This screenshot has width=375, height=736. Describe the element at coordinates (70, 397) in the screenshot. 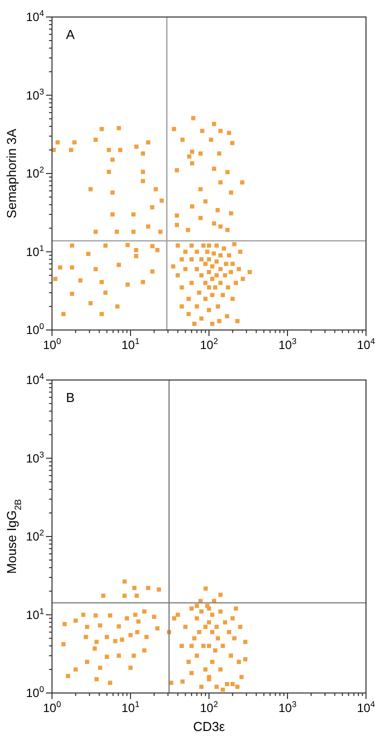

I see `annotation: B` at that location.